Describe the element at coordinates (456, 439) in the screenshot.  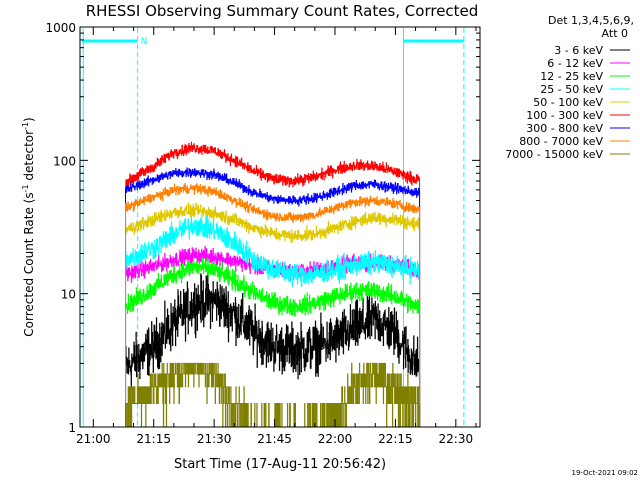
I see `x-tick-label: 22:30` at that location.